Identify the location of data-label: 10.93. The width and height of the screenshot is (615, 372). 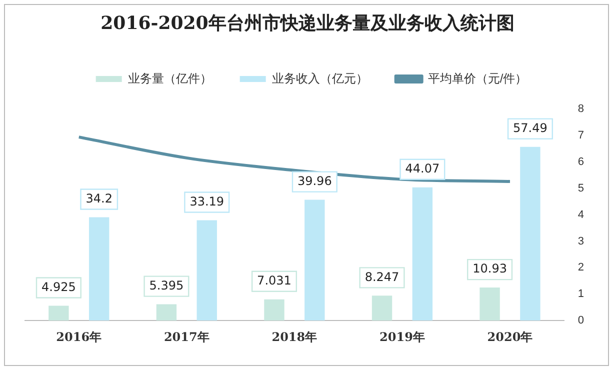
(489, 269).